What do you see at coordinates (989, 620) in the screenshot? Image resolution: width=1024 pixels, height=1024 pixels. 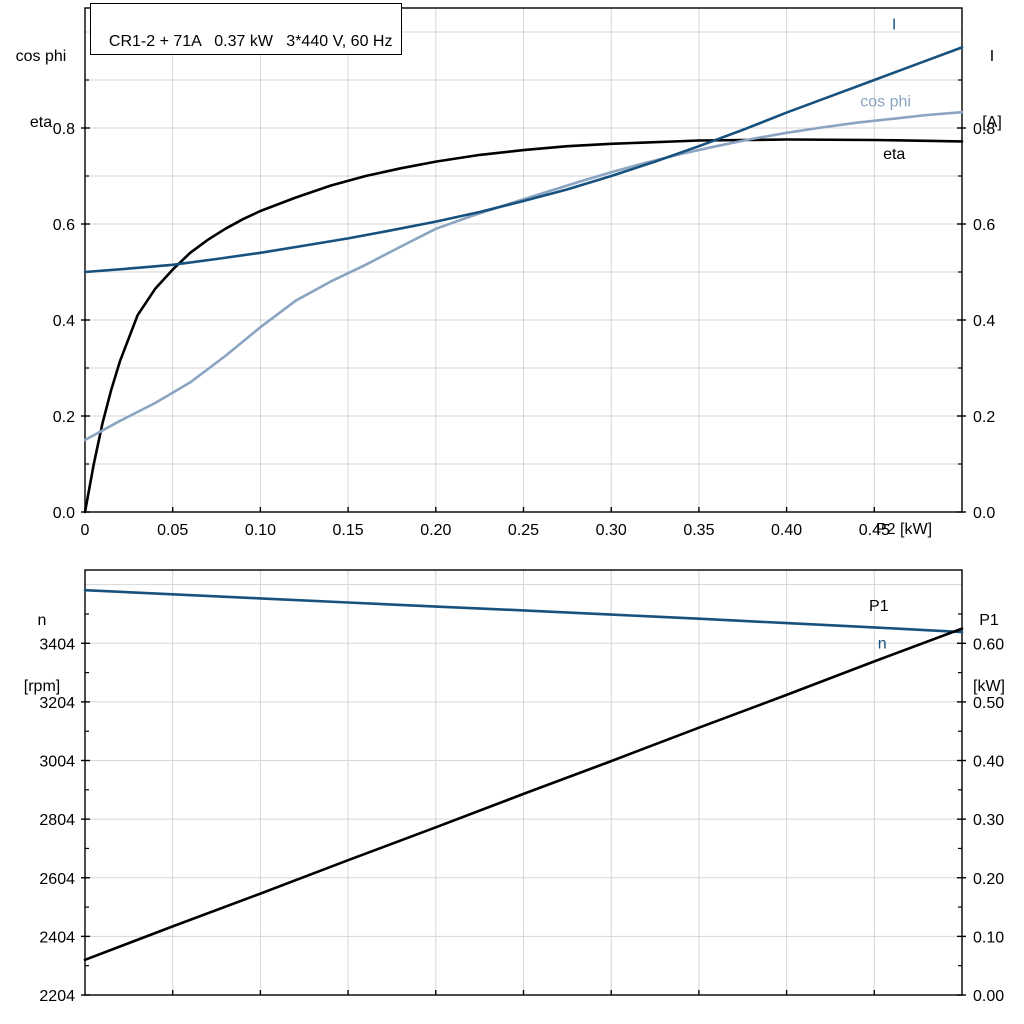 I see `axis-title-p1: P1` at bounding box center [989, 620].